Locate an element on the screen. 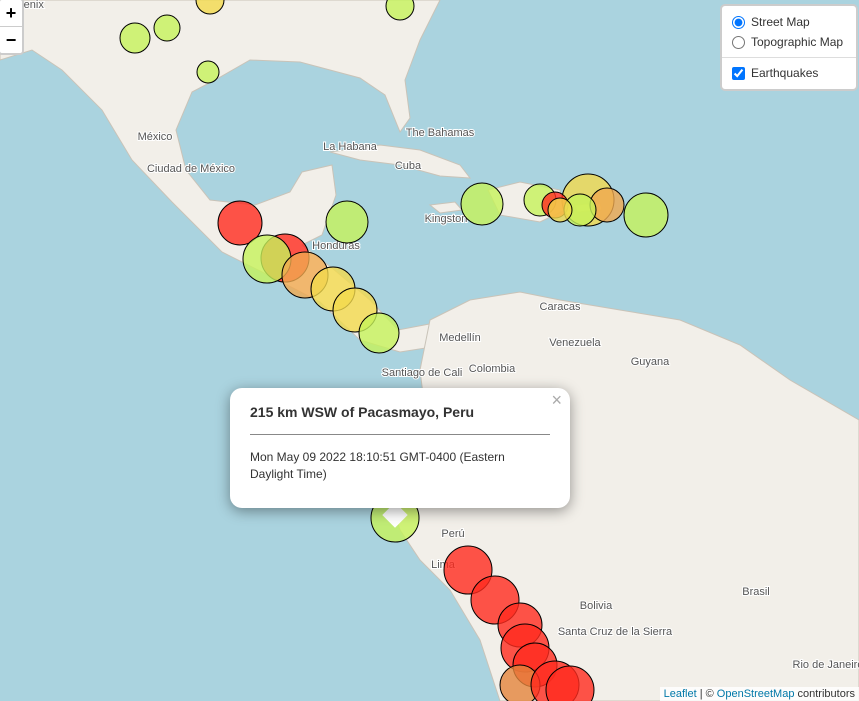  land-jamaica is located at coordinates (445, 207).